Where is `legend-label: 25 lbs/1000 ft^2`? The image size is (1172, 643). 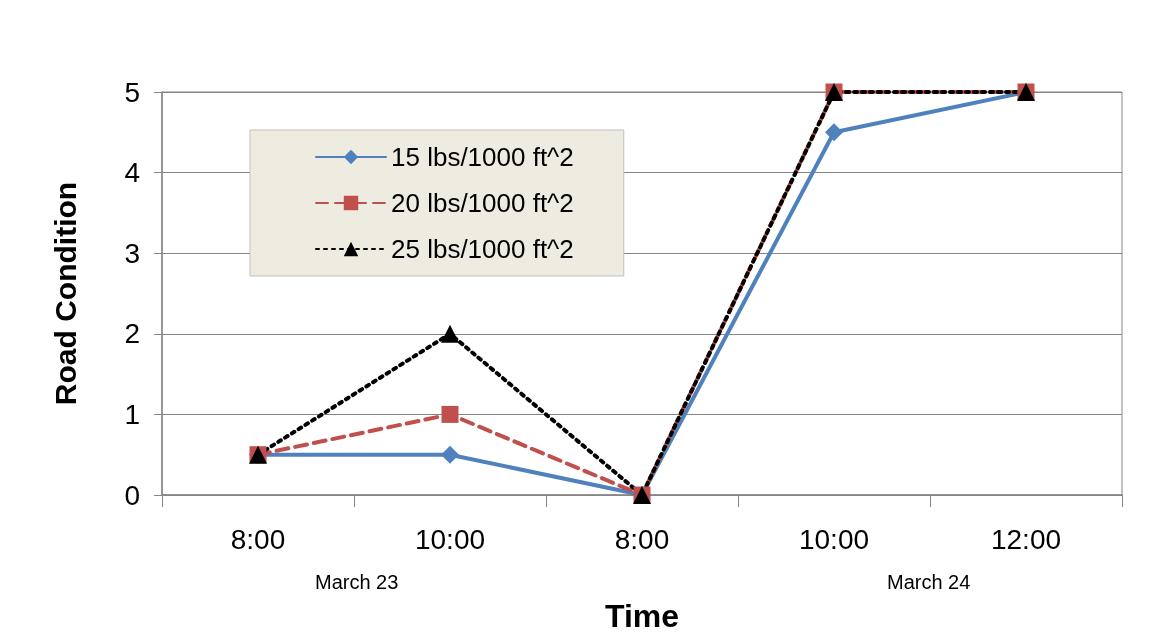 legend-label: 25 lbs/1000 ft^2 is located at coordinates (482, 249).